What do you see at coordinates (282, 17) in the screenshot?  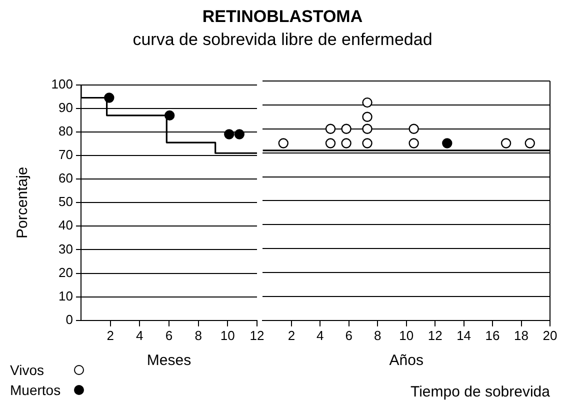 I see `chart-title: RETINOBLASTOMA` at bounding box center [282, 17].